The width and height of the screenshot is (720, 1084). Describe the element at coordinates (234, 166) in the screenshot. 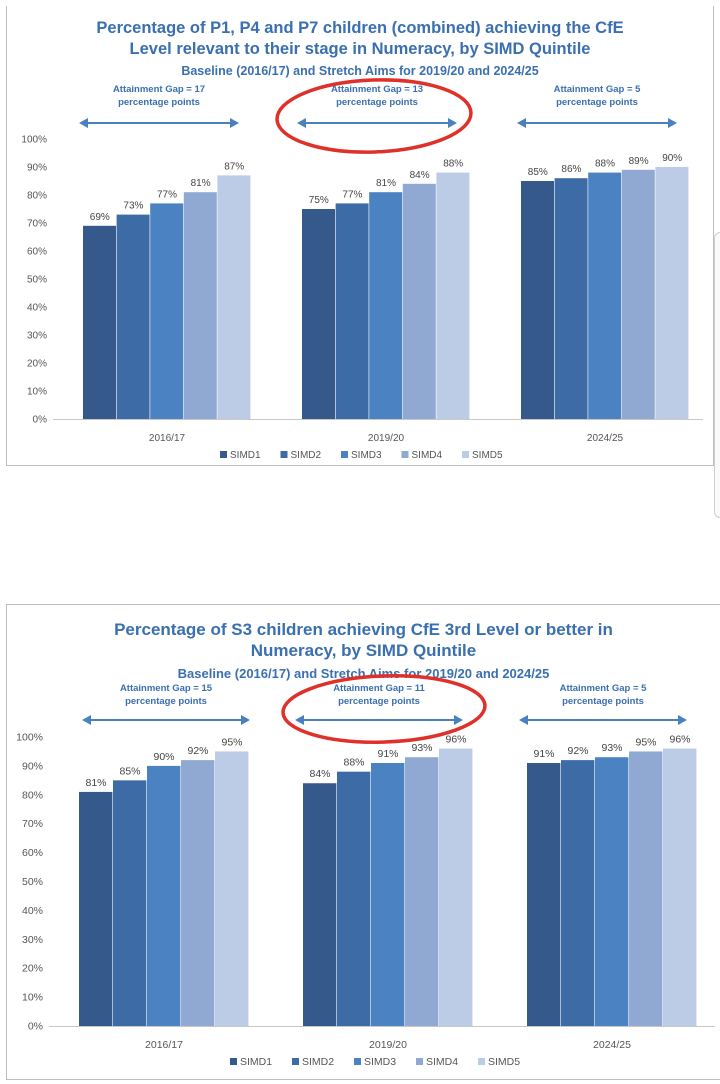

I see `bar-value-label: 87%` at that location.